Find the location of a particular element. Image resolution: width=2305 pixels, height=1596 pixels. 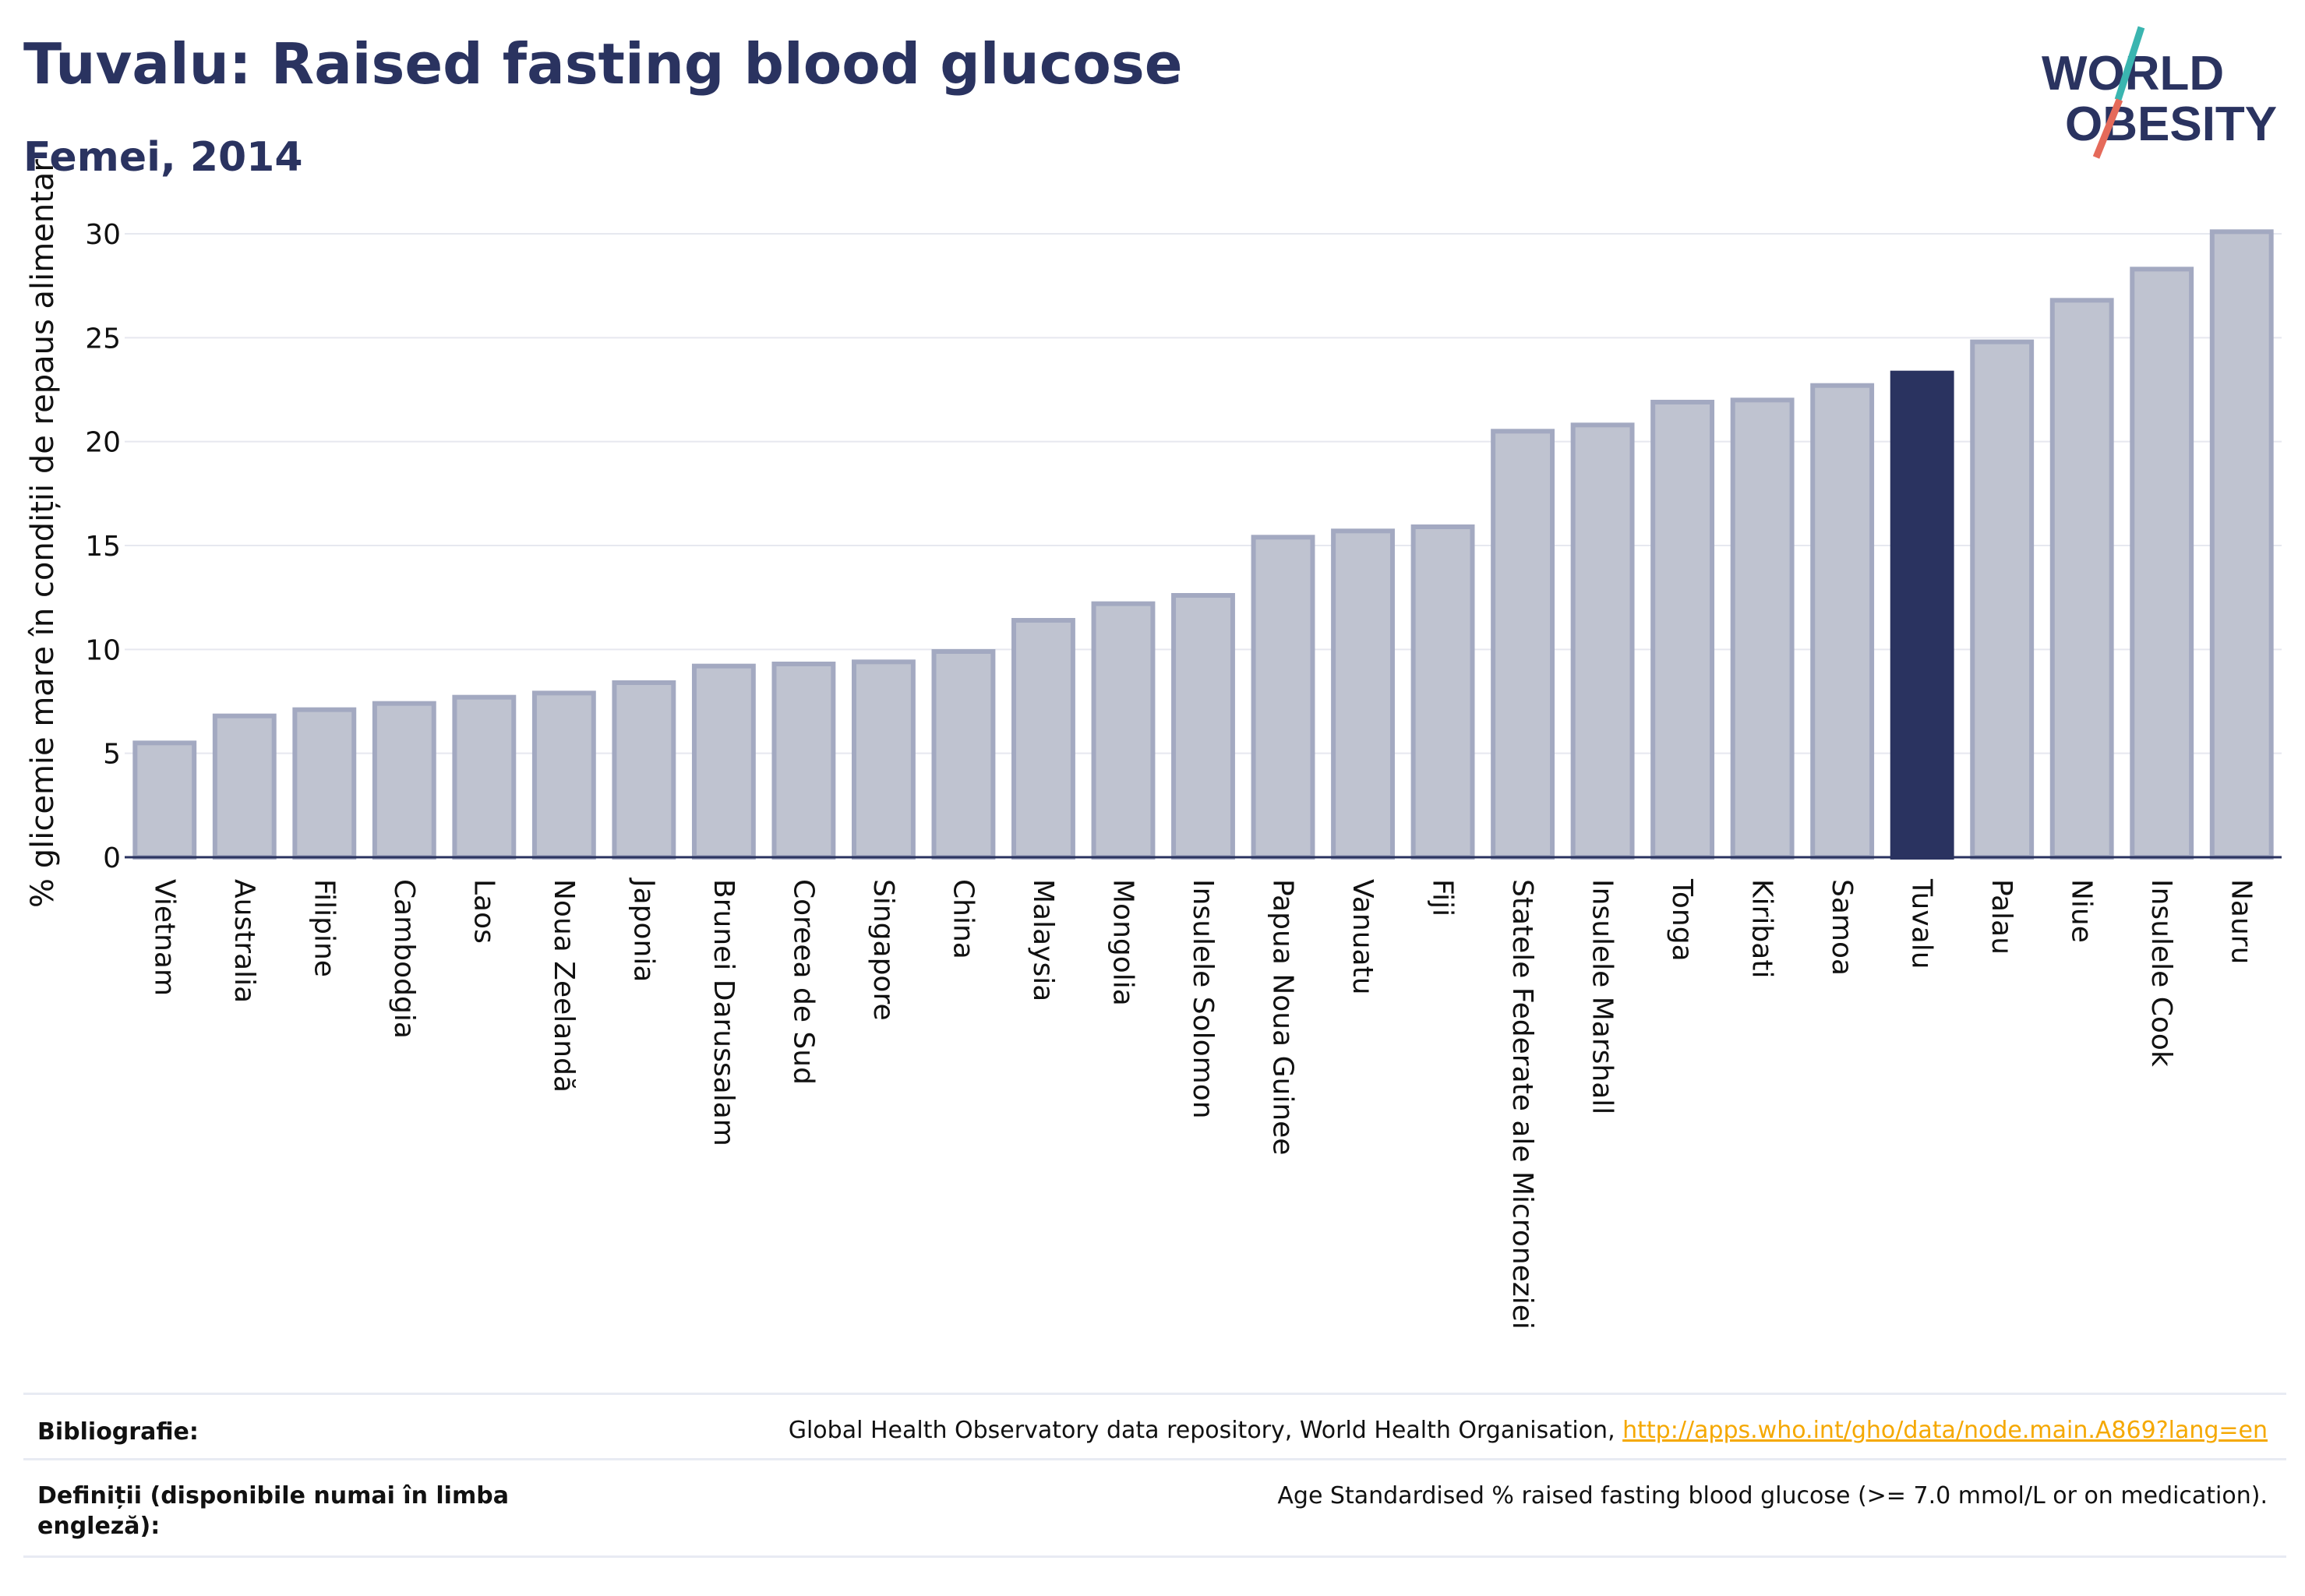

y-tick-label: 30 is located at coordinates (103, 235).